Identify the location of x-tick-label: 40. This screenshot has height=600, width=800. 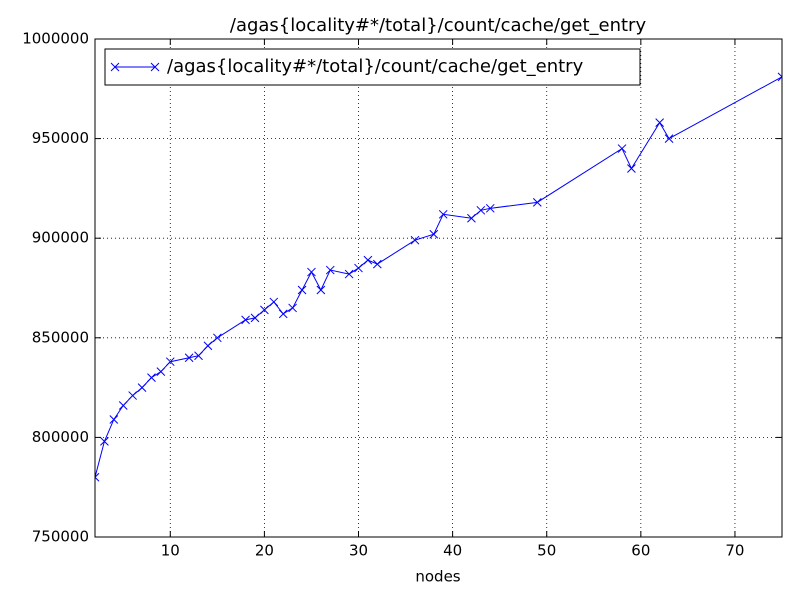
(452, 551).